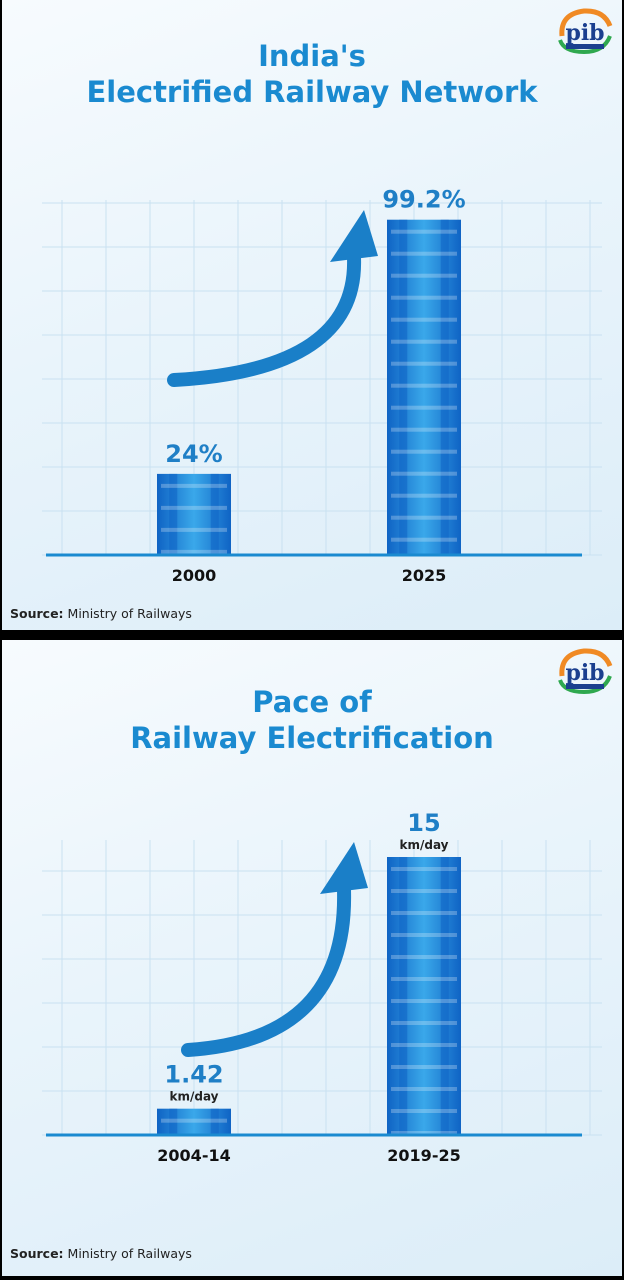  I want to click on x-tick-label: 2025, so click(424, 575).